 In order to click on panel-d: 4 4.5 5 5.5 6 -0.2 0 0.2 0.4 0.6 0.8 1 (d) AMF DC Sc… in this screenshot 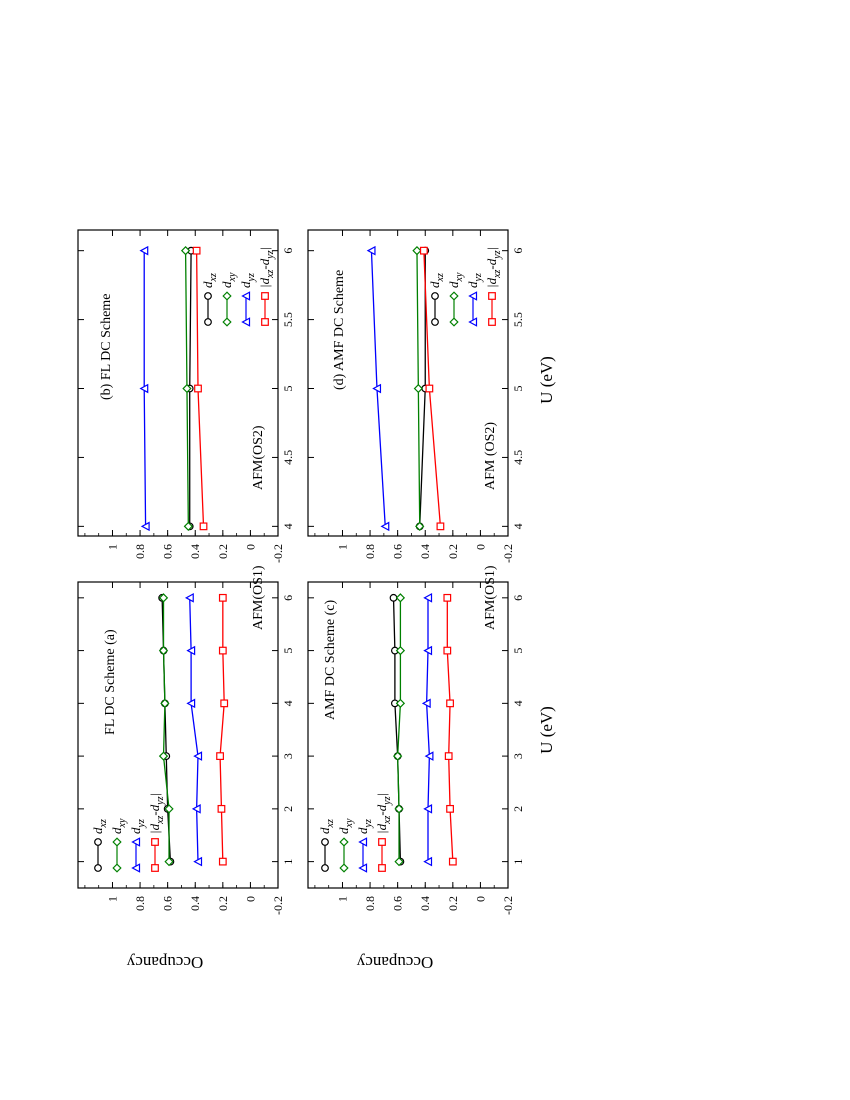, I will do `click(416, 396)`.